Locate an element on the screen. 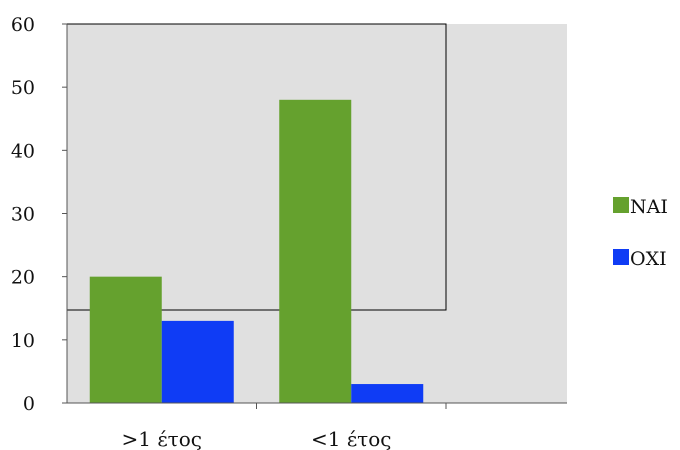  y-tick-label: 10 is located at coordinates (23, 341).